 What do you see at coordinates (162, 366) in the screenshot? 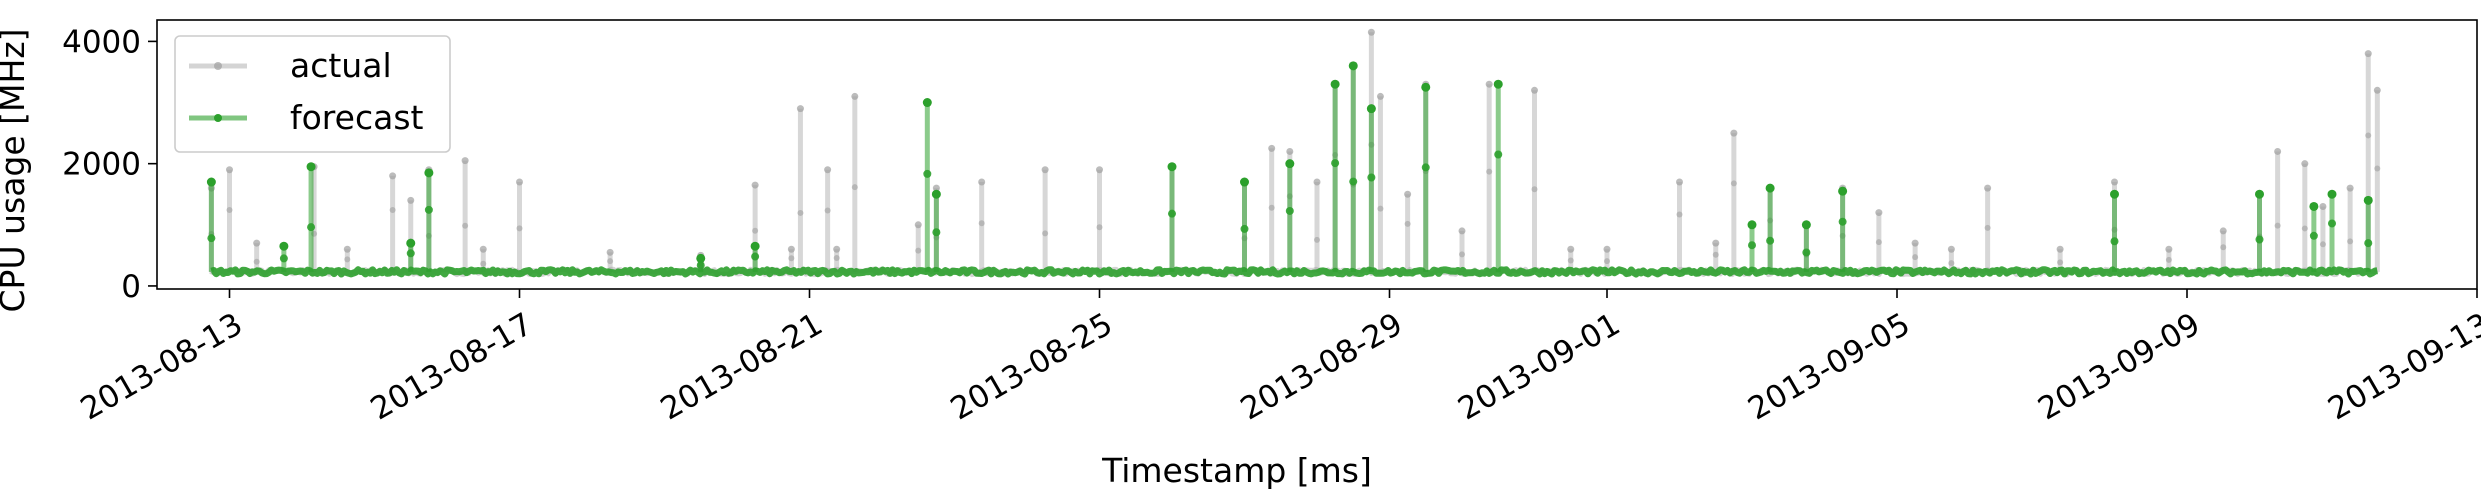
I see `x-tick-label: 2013-08-13` at bounding box center [162, 366].